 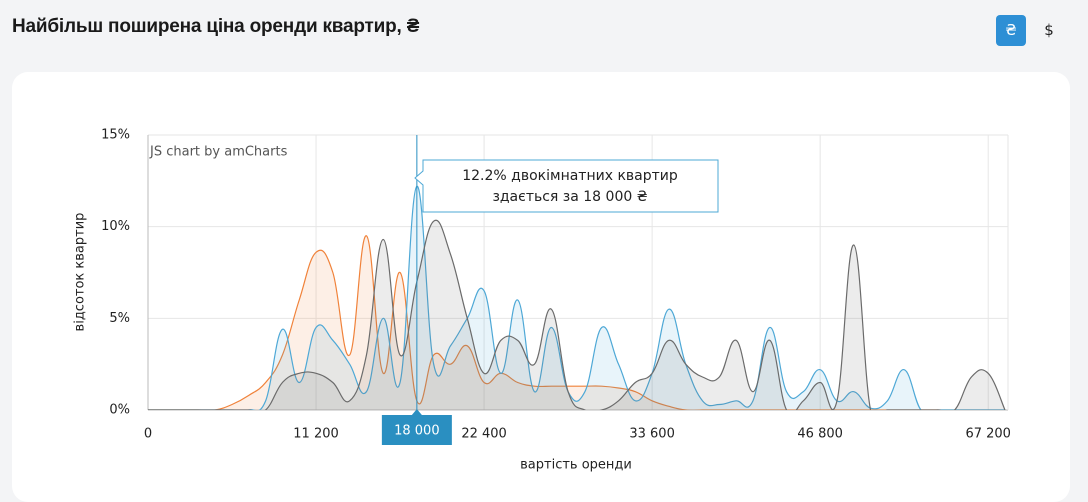 What do you see at coordinates (1011, 30) in the screenshot?
I see `currency-button: ₴` at bounding box center [1011, 30].